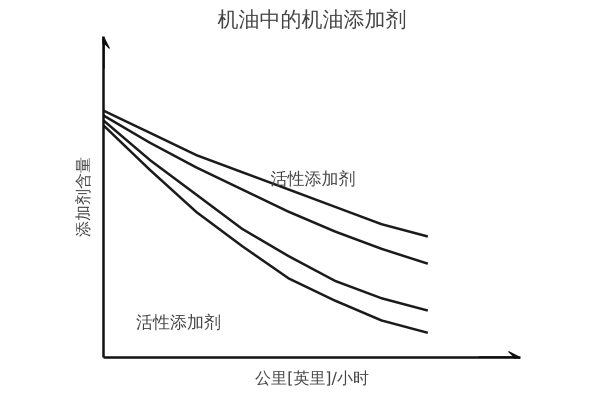 The image size is (600, 398). I want to click on x-axis-title: 公里[英里]/小时, so click(312, 378).